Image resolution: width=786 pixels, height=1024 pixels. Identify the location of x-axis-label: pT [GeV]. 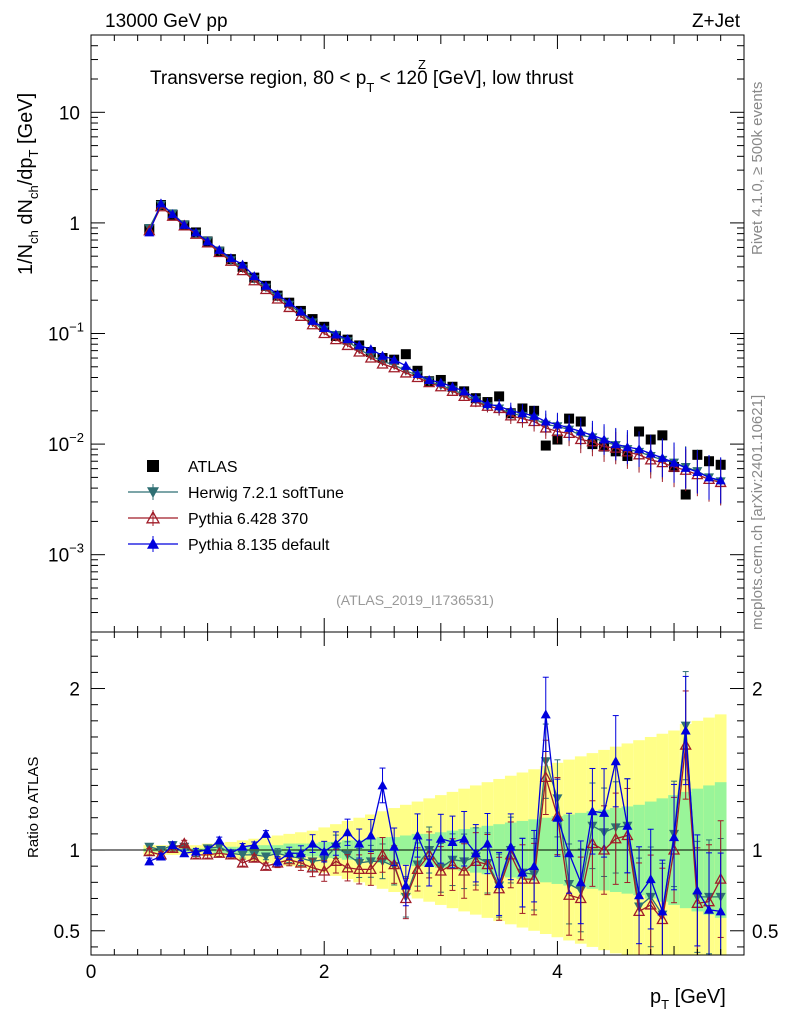
(688, 999).